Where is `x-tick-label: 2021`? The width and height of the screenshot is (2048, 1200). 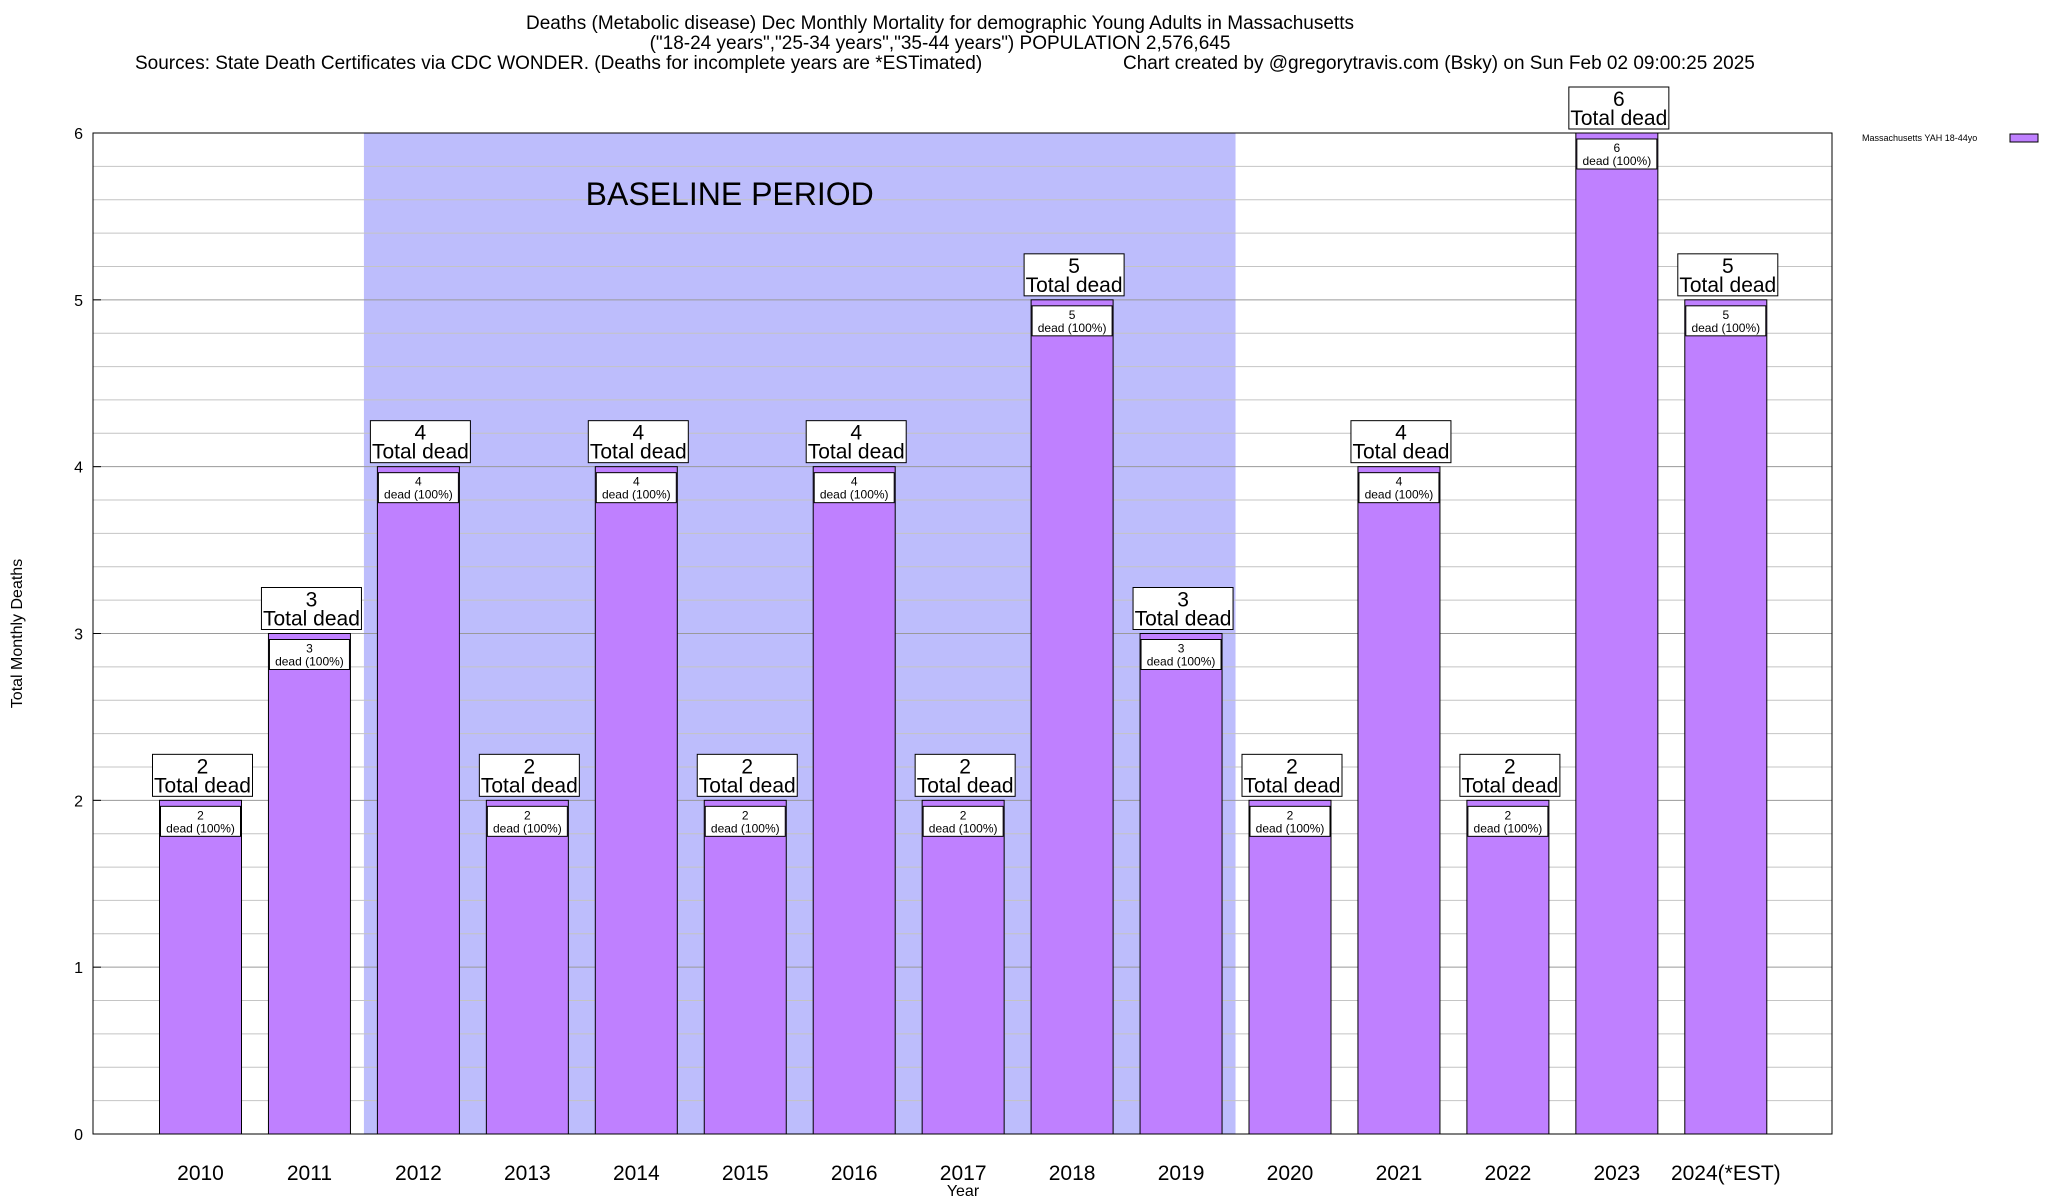 x-tick-label: 2021 is located at coordinates (1399, 1173).